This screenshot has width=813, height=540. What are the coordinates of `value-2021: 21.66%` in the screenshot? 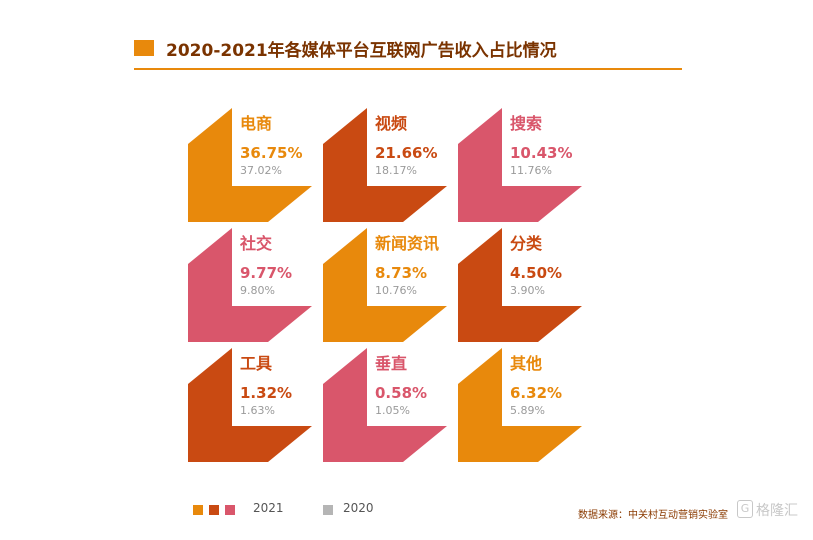 It's located at (406, 153).